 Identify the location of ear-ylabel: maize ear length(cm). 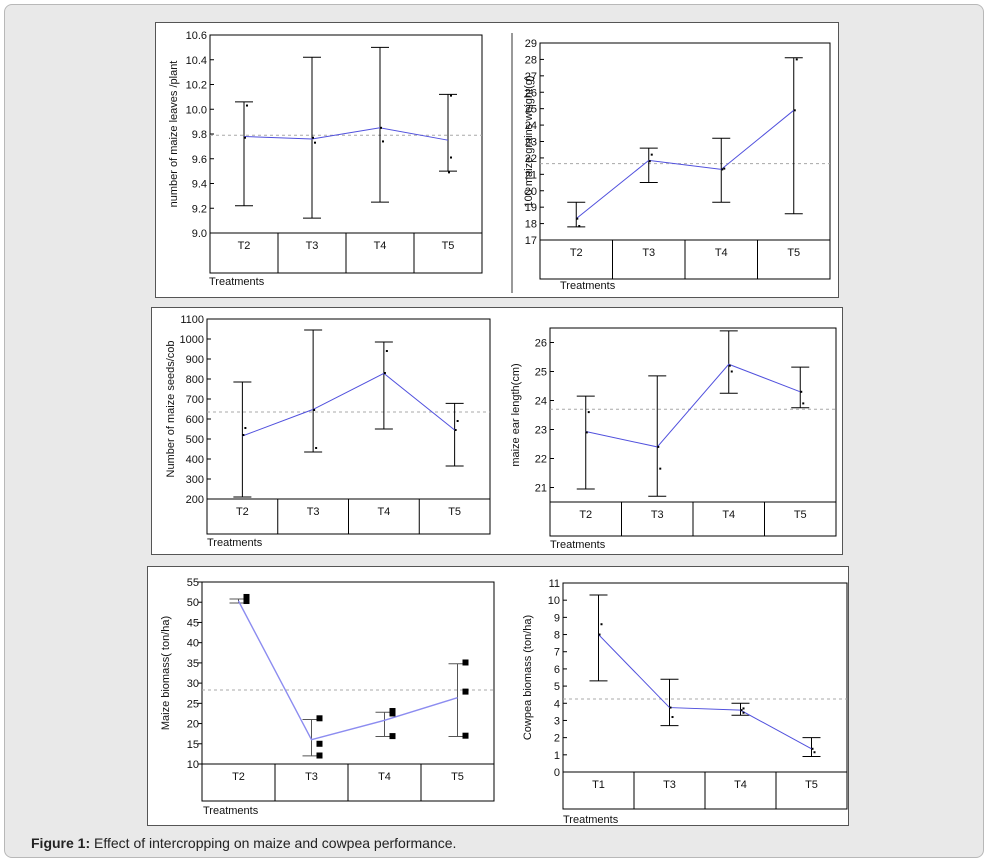
(516, 414).